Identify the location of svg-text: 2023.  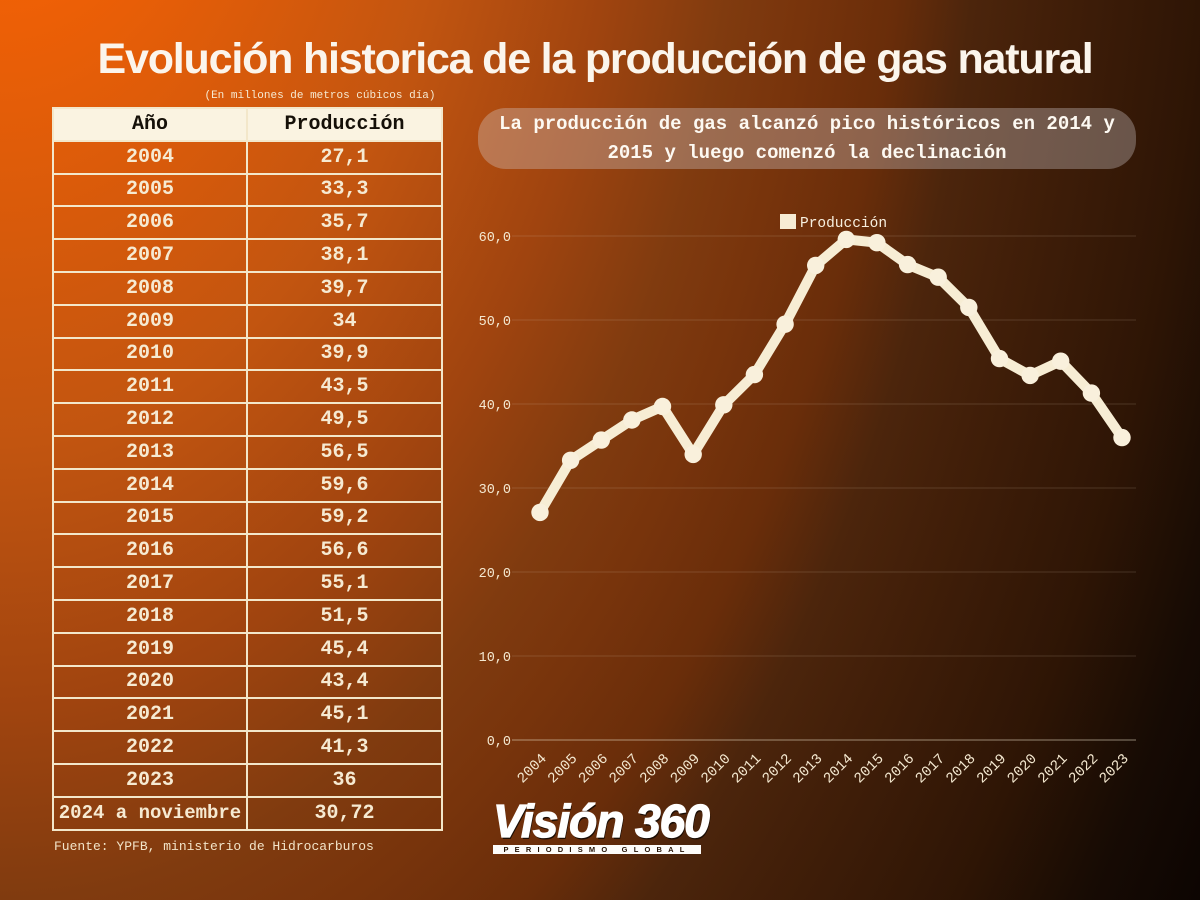
(1115, 769).